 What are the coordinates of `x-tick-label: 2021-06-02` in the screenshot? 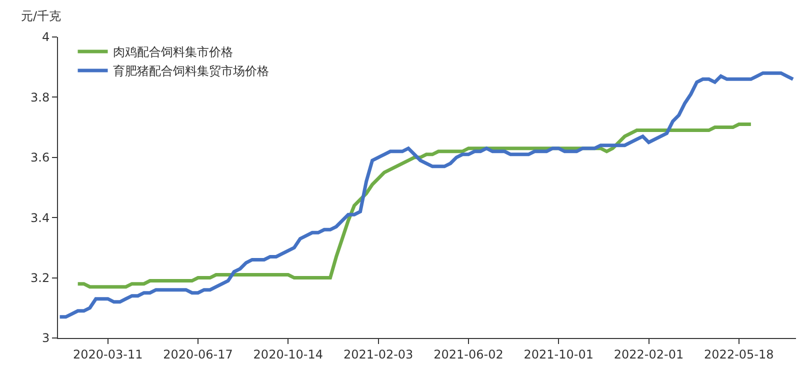 It's located at (469, 354).